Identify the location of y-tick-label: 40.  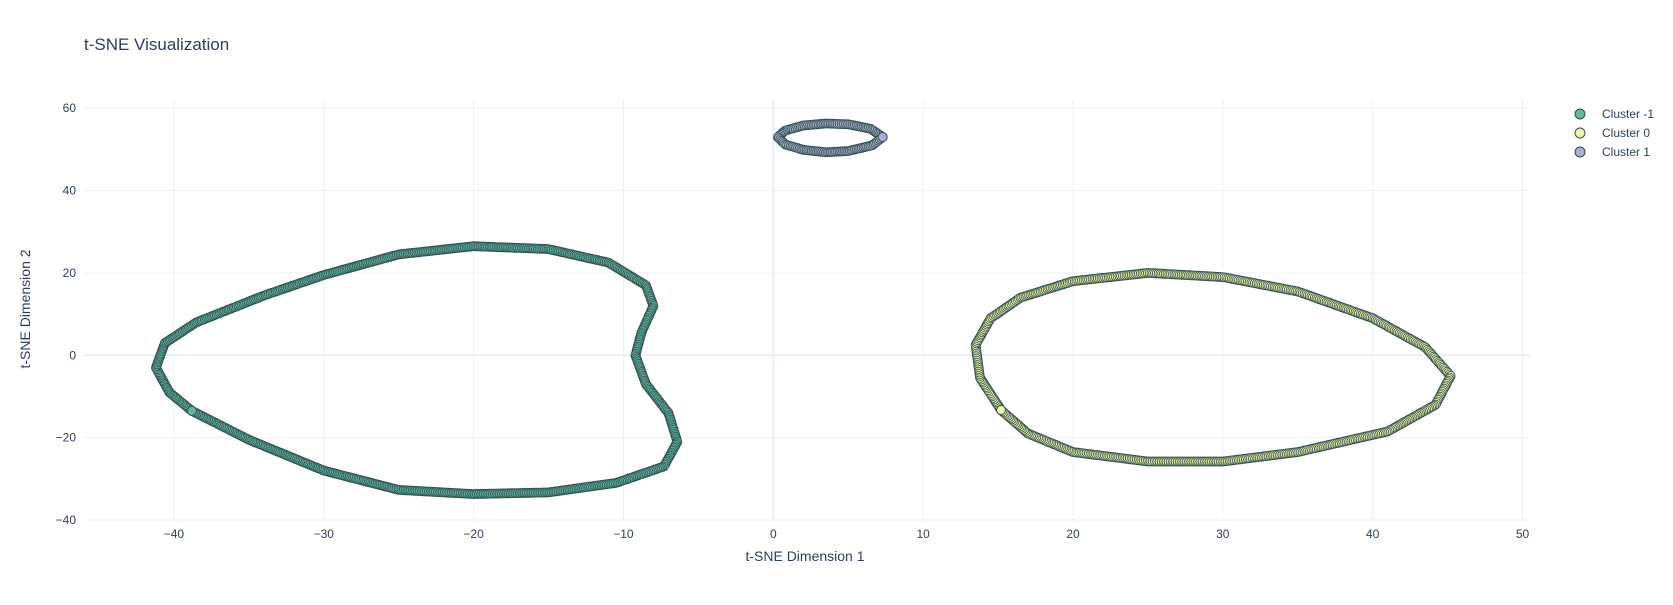
(70, 191).